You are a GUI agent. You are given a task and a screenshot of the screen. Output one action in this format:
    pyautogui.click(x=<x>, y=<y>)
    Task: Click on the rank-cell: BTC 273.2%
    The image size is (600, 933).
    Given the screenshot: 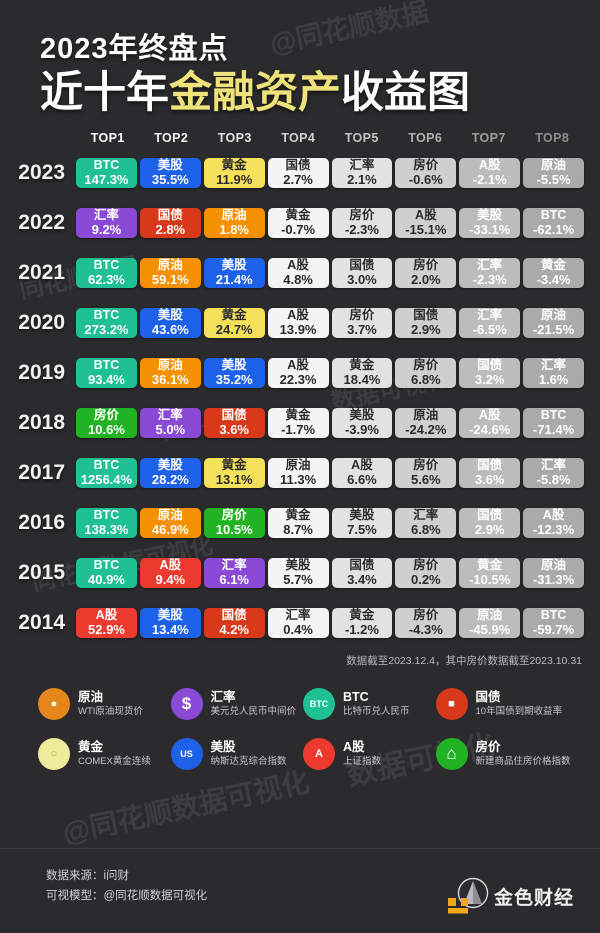 What is the action you would take?
    pyautogui.click(x=106, y=323)
    